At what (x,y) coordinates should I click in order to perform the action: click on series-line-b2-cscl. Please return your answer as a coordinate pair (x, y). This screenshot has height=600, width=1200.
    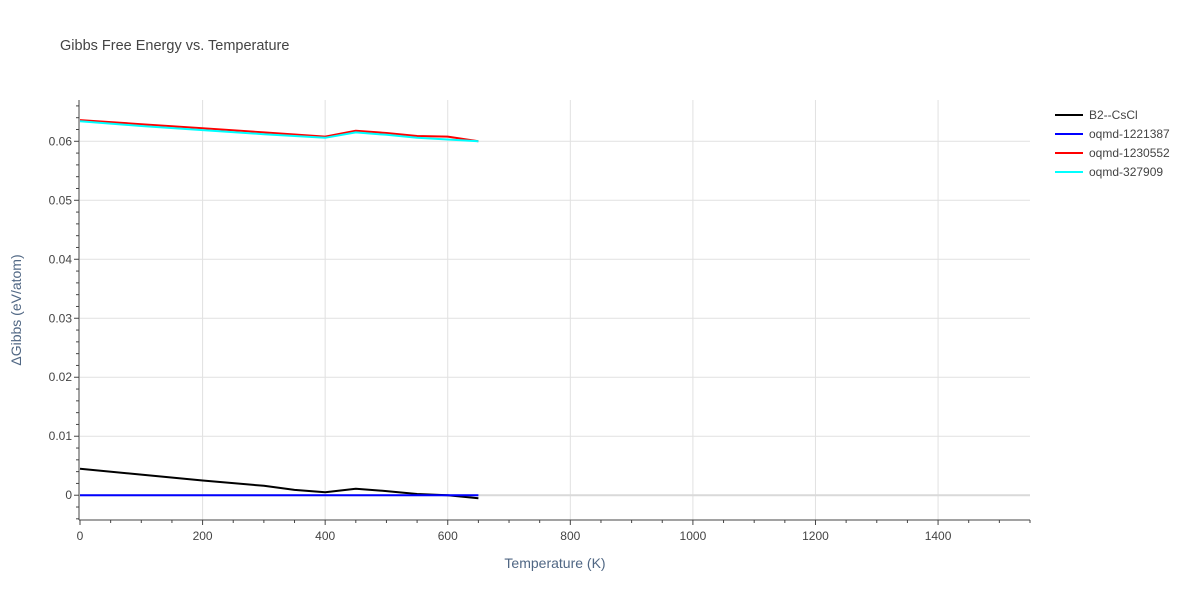
    Looking at the image, I should click on (279, 483).